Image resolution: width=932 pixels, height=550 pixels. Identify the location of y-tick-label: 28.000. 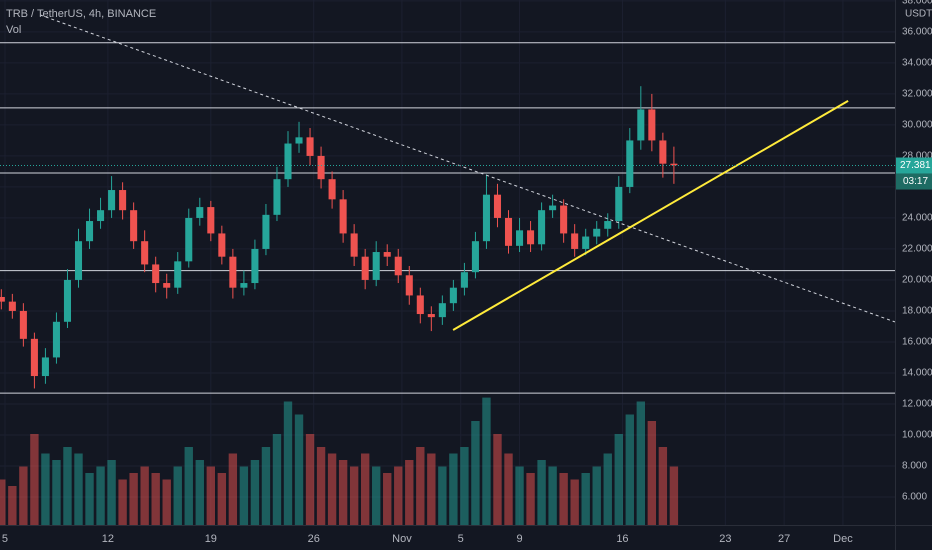
(917, 156).